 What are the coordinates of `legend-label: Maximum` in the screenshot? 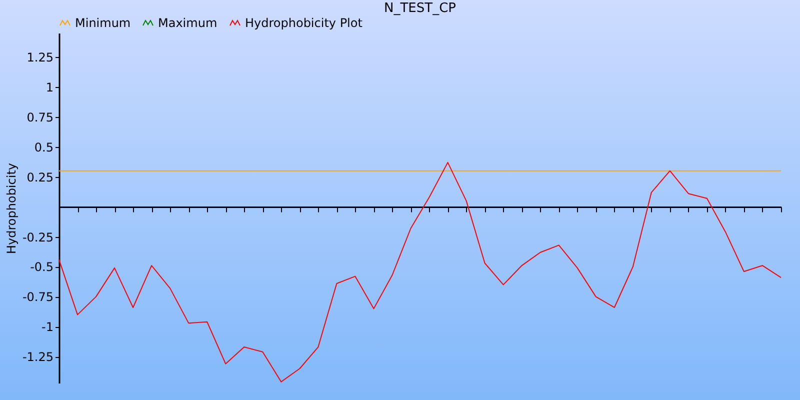 It's located at (188, 23).